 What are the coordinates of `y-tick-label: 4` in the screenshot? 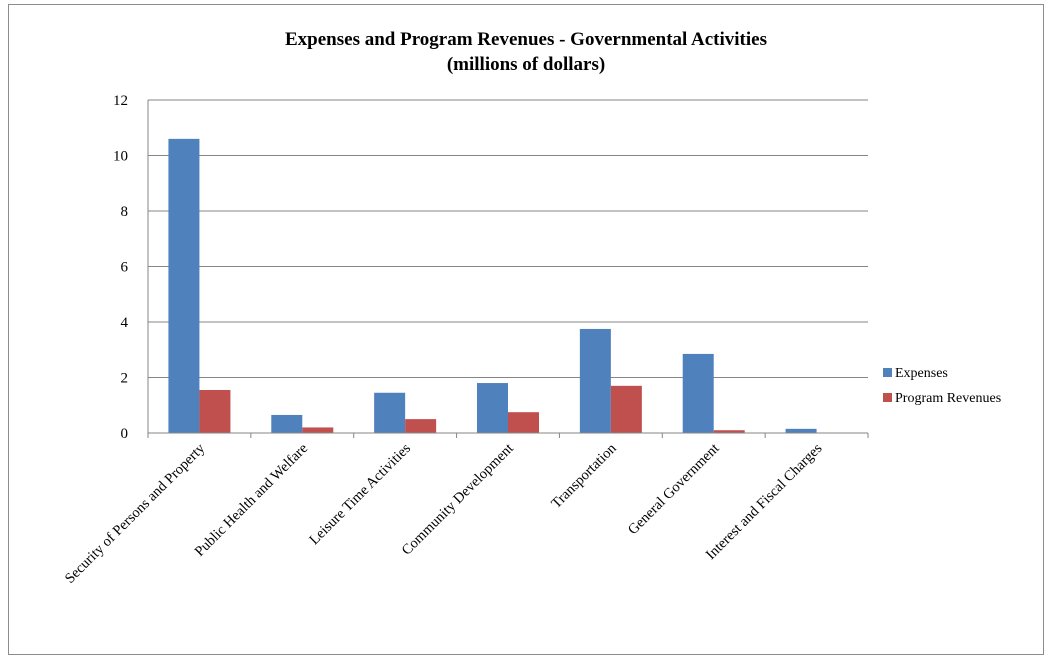 It's located at (125, 323).